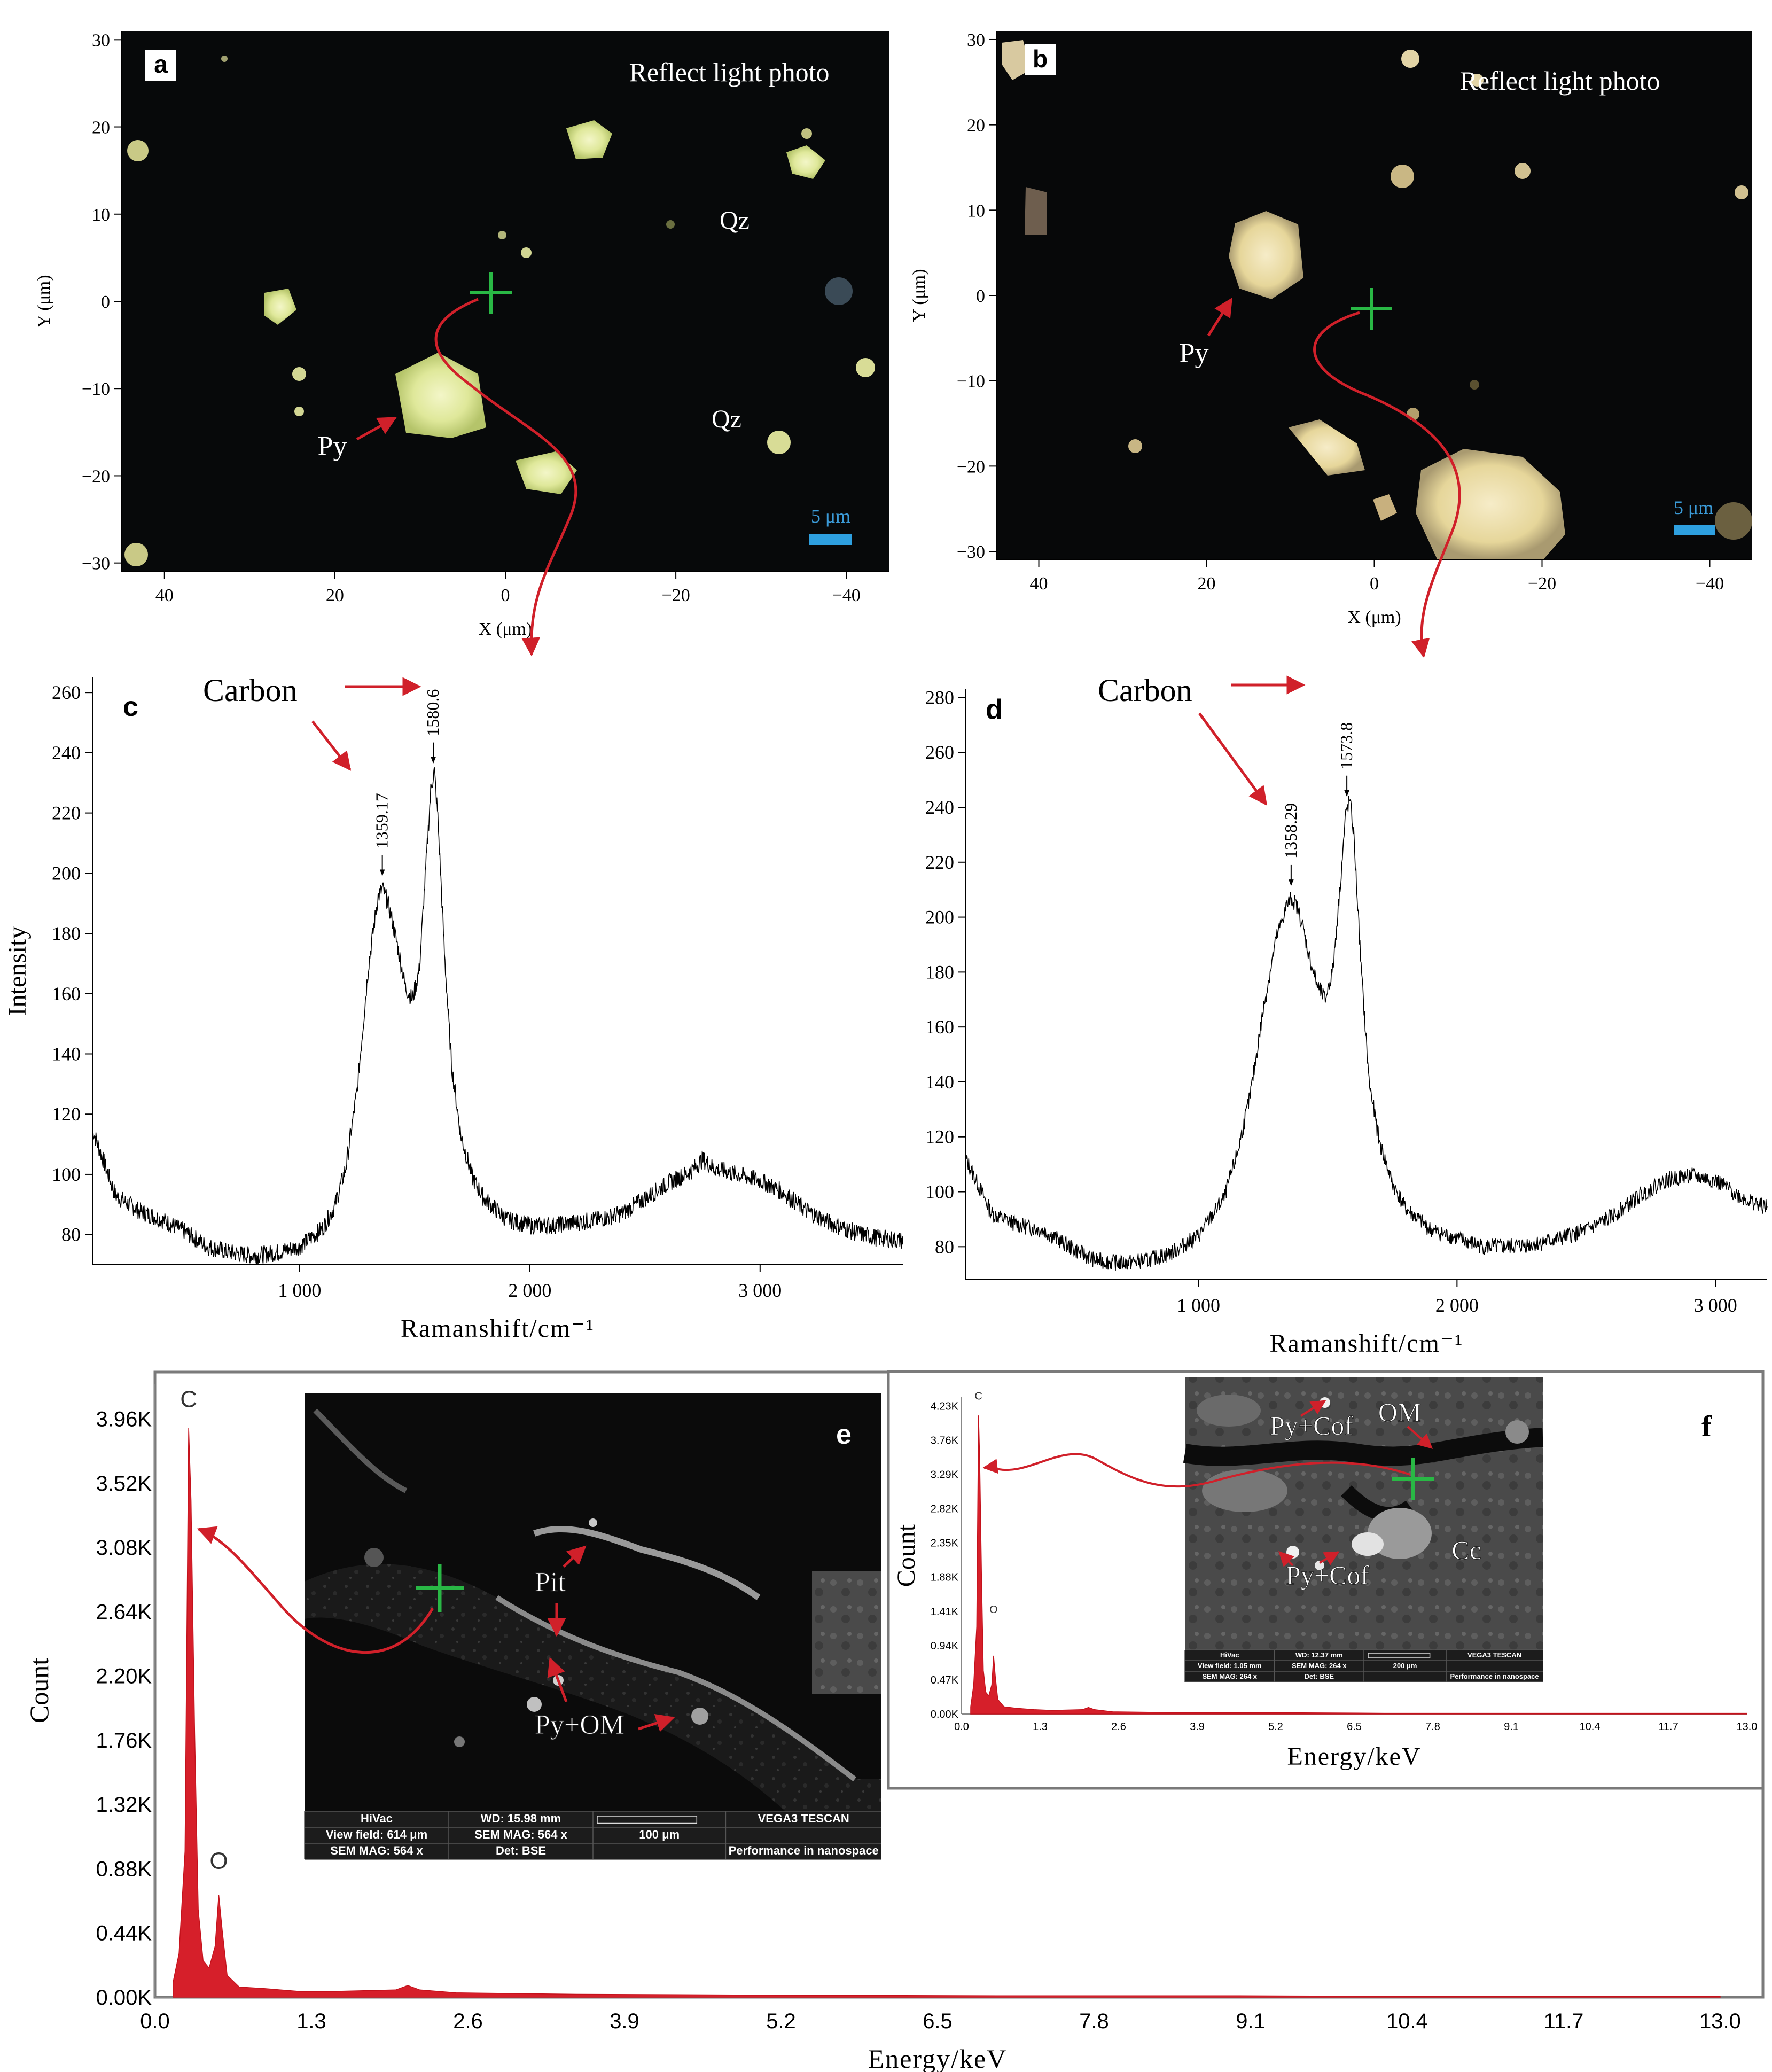 The width and height of the screenshot is (1772, 2072). Describe the element at coordinates (124, 1484) in the screenshot. I see `y-tick-label: 3.52K` at that location.